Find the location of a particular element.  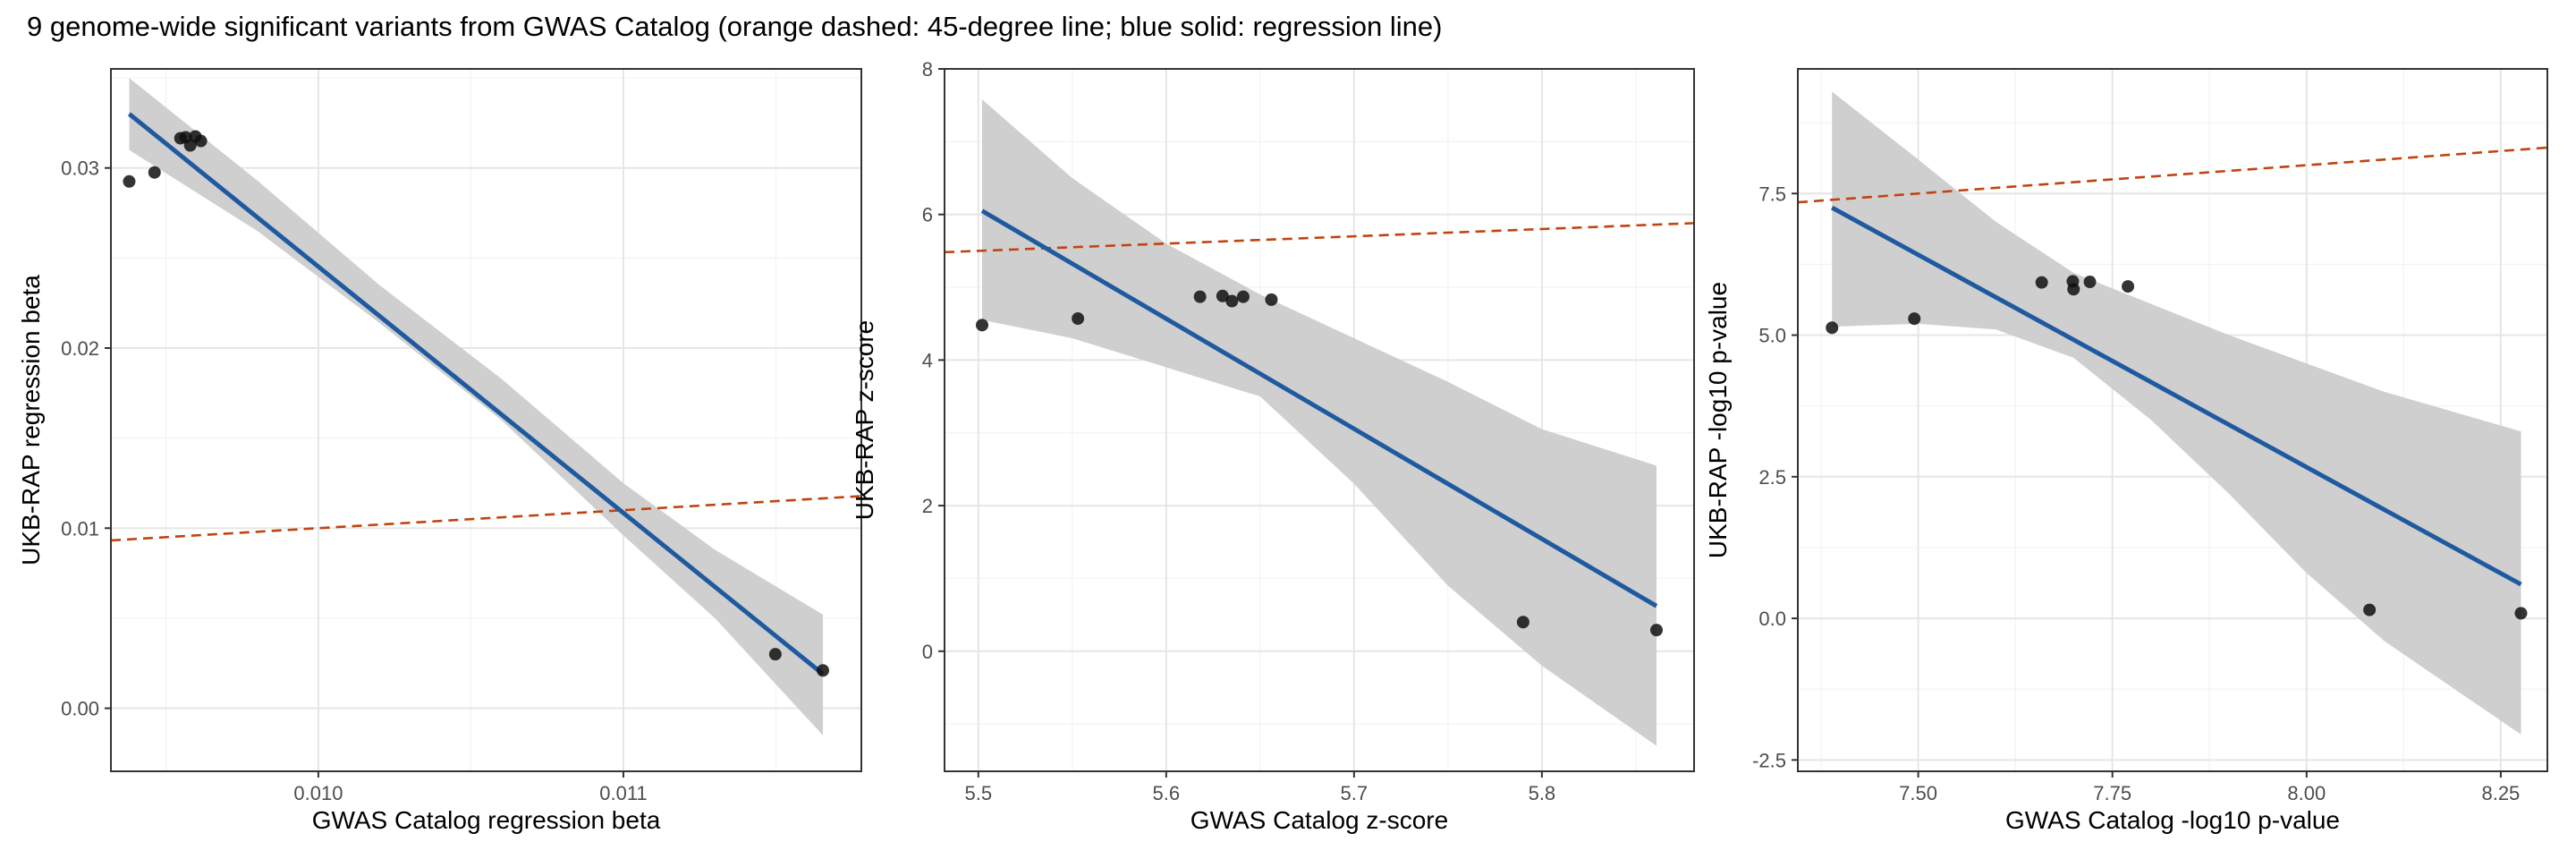

x-tick-label: 5.8 is located at coordinates (1542, 793).